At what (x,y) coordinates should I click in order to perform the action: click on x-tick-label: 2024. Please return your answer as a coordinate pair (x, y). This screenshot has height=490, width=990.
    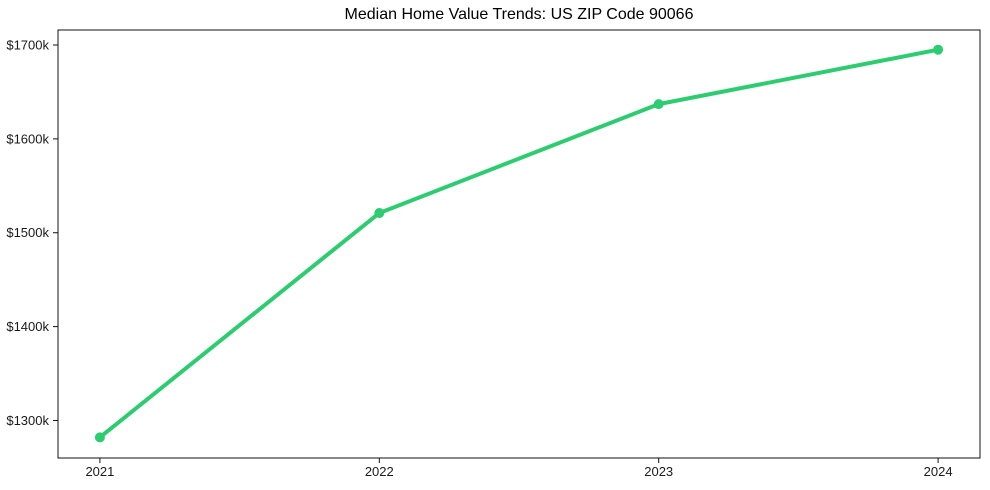
    Looking at the image, I should click on (938, 471).